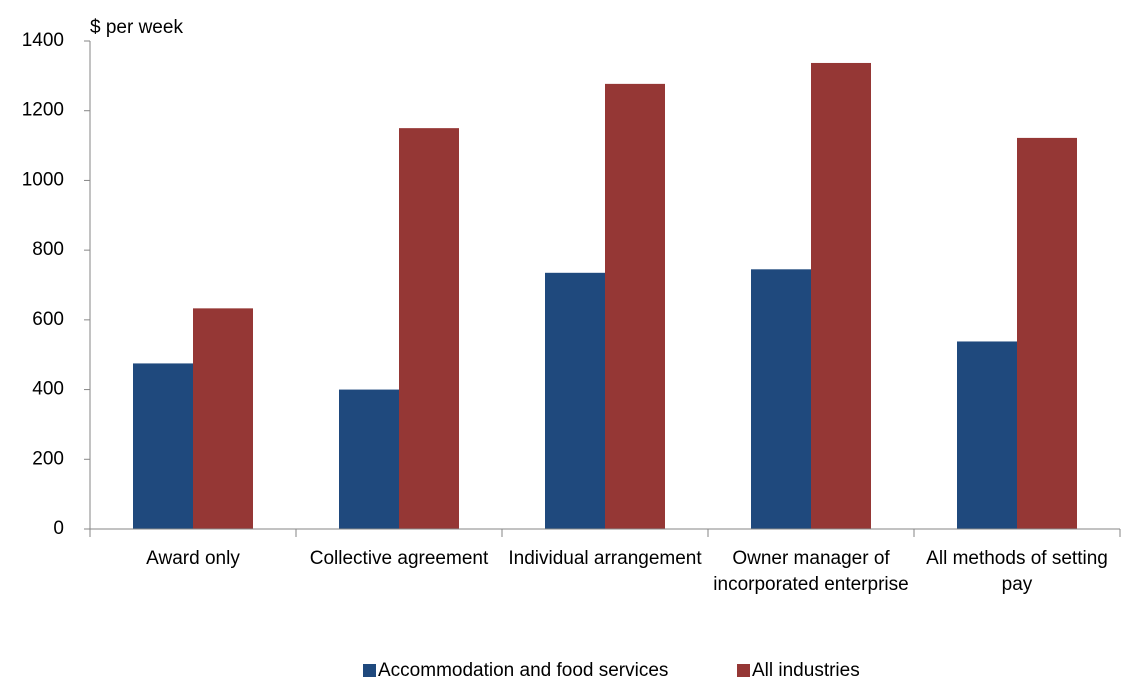 Image resolution: width=1129 pixels, height=684 pixels. What do you see at coordinates (48, 389) in the screenshot?
I see `y-tick-label: 400` at bounding box center [48, 389].